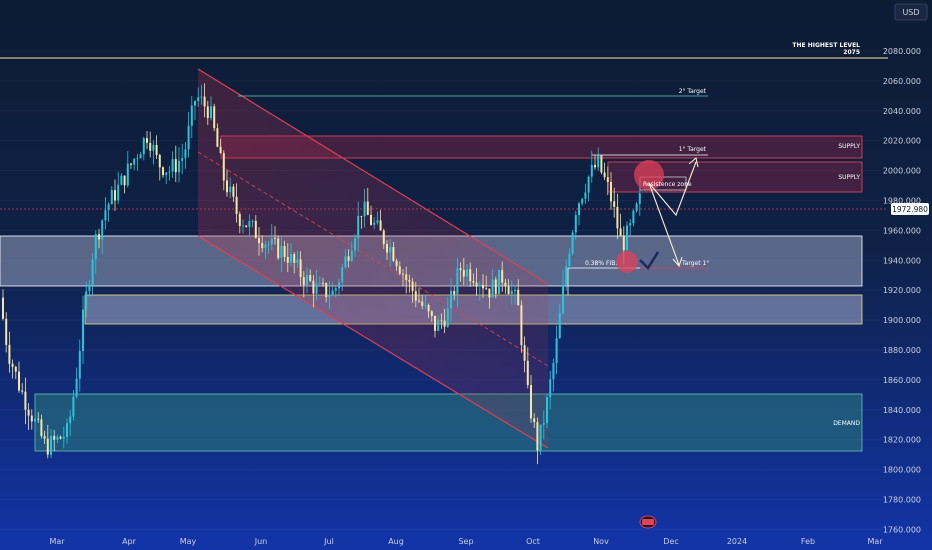  Describe the element at coordinates (902, 230) in the screenshot. I see `y-tick-label: 1960.000` at that location.